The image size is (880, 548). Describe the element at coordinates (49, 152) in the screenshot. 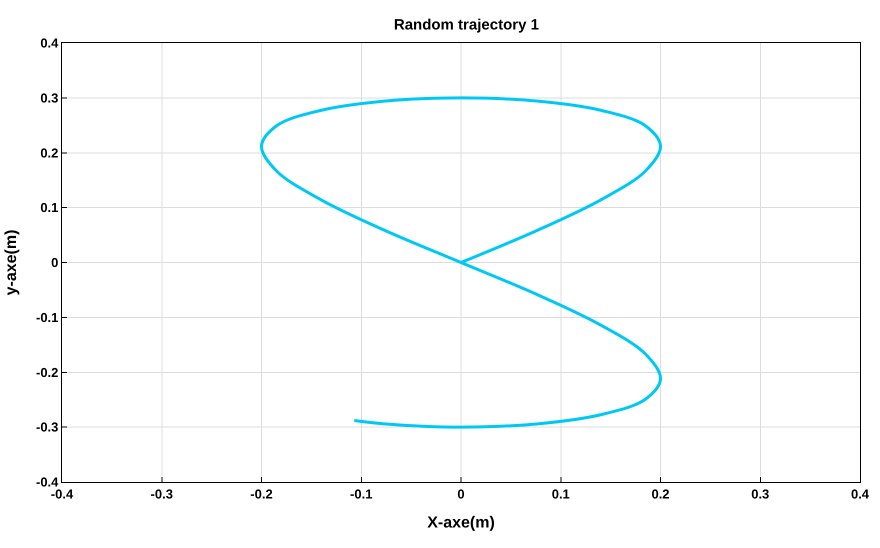

I see `y-tick-label: 0.2` at that location.